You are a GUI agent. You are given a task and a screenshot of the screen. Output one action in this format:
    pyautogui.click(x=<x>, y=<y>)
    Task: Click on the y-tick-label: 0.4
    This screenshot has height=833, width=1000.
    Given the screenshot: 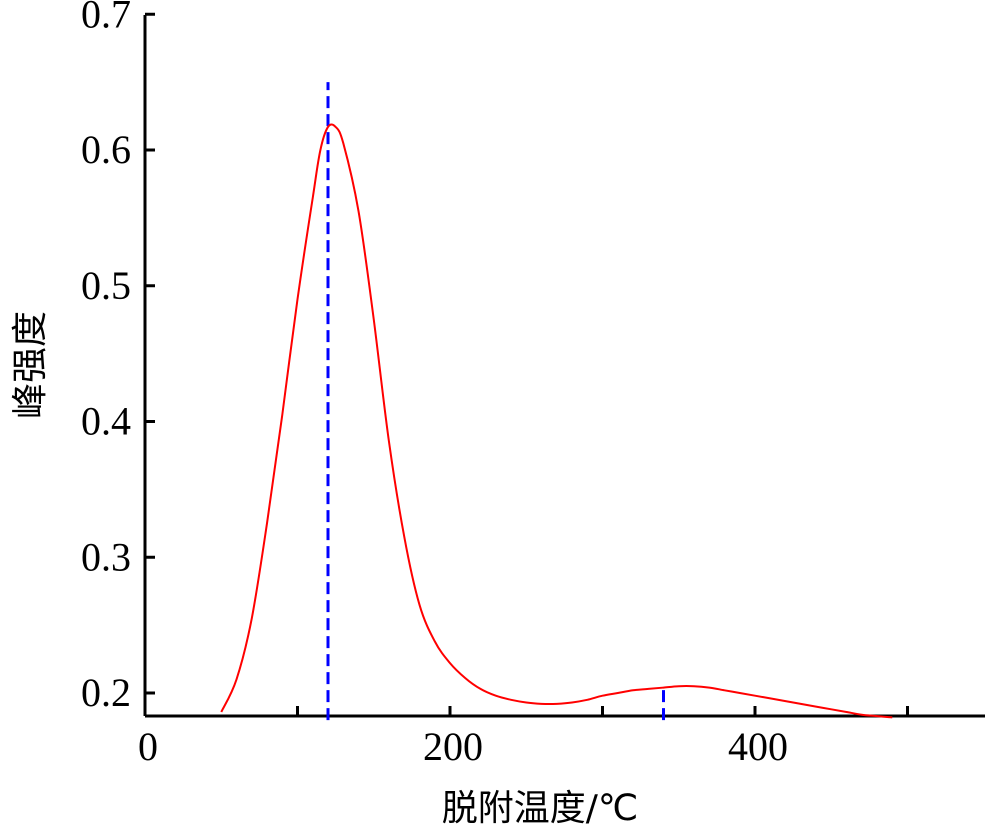 What is the action you would take?
    pyautogui.click(x=106, y=421)
    